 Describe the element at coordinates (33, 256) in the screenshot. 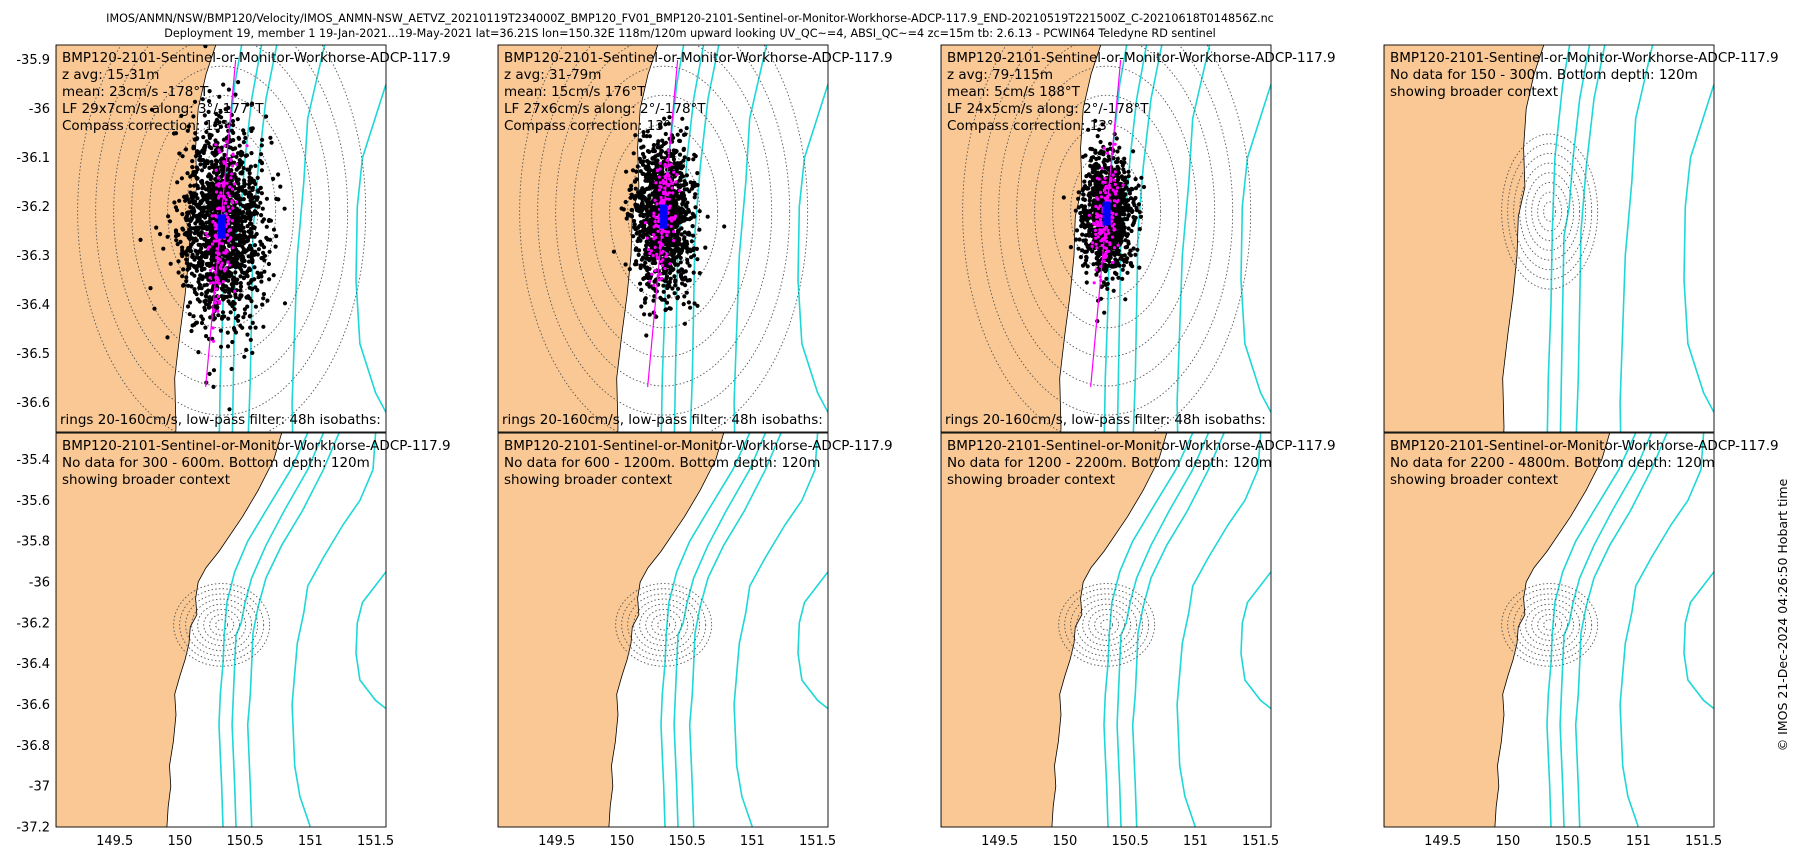

I see `panel-1-ytick-3: -36.3` at that location.